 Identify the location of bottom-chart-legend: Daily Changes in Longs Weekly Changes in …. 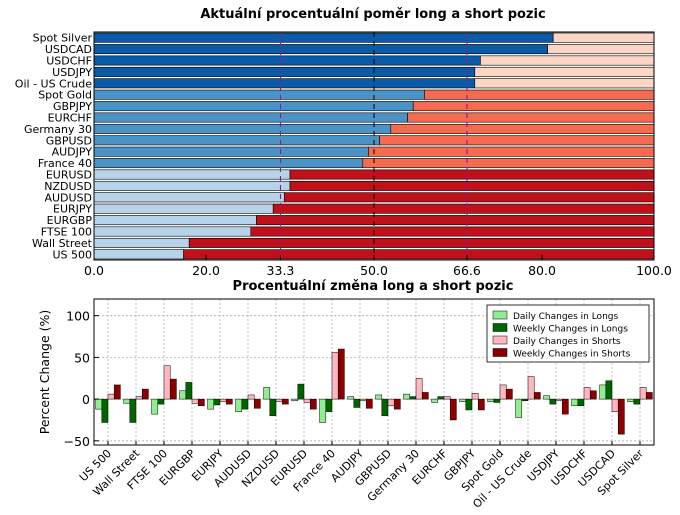
(568, 333).